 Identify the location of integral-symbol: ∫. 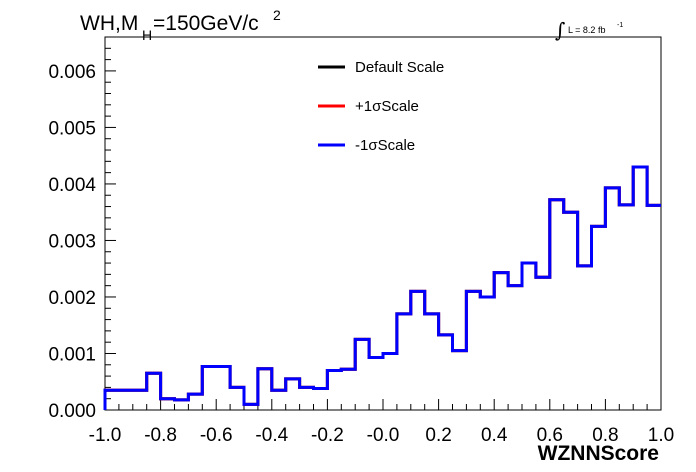
(560, 30).